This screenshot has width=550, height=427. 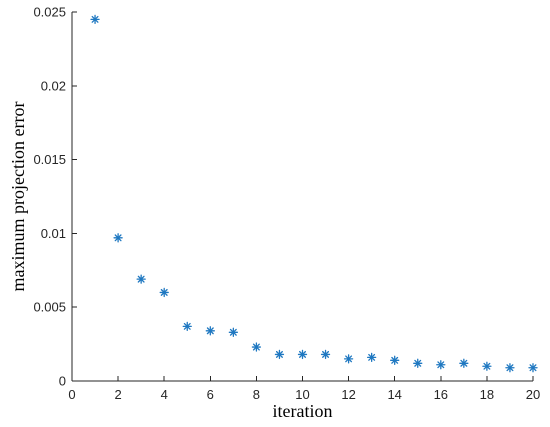 I want to click on x-tick-label: 4, so click(x=164, y=394).